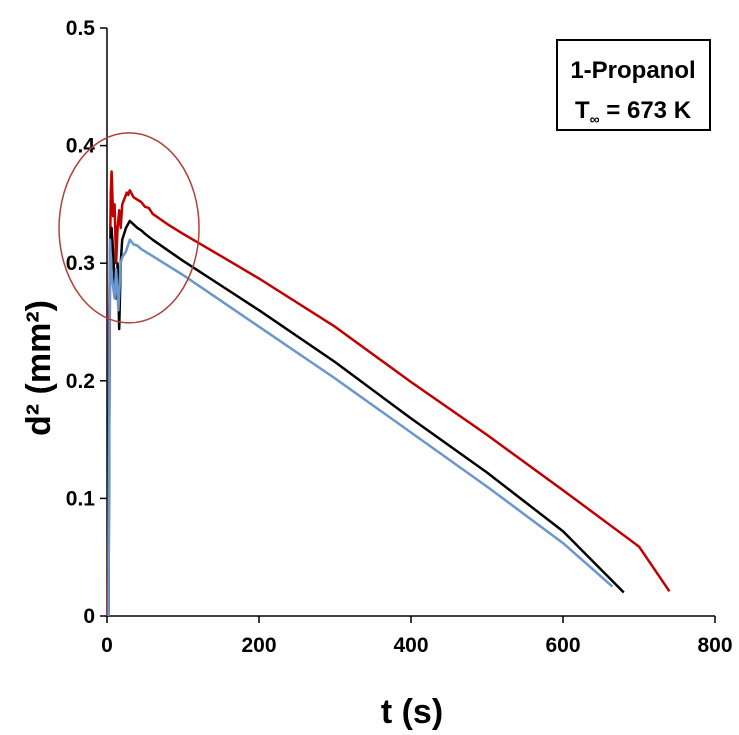 Image resolution: width=739 pixels, height=735 pixels. Describe the element at coordinates (595, 119) in the screenshot. I see `legend-infinity-subscript: ∞` at that location.